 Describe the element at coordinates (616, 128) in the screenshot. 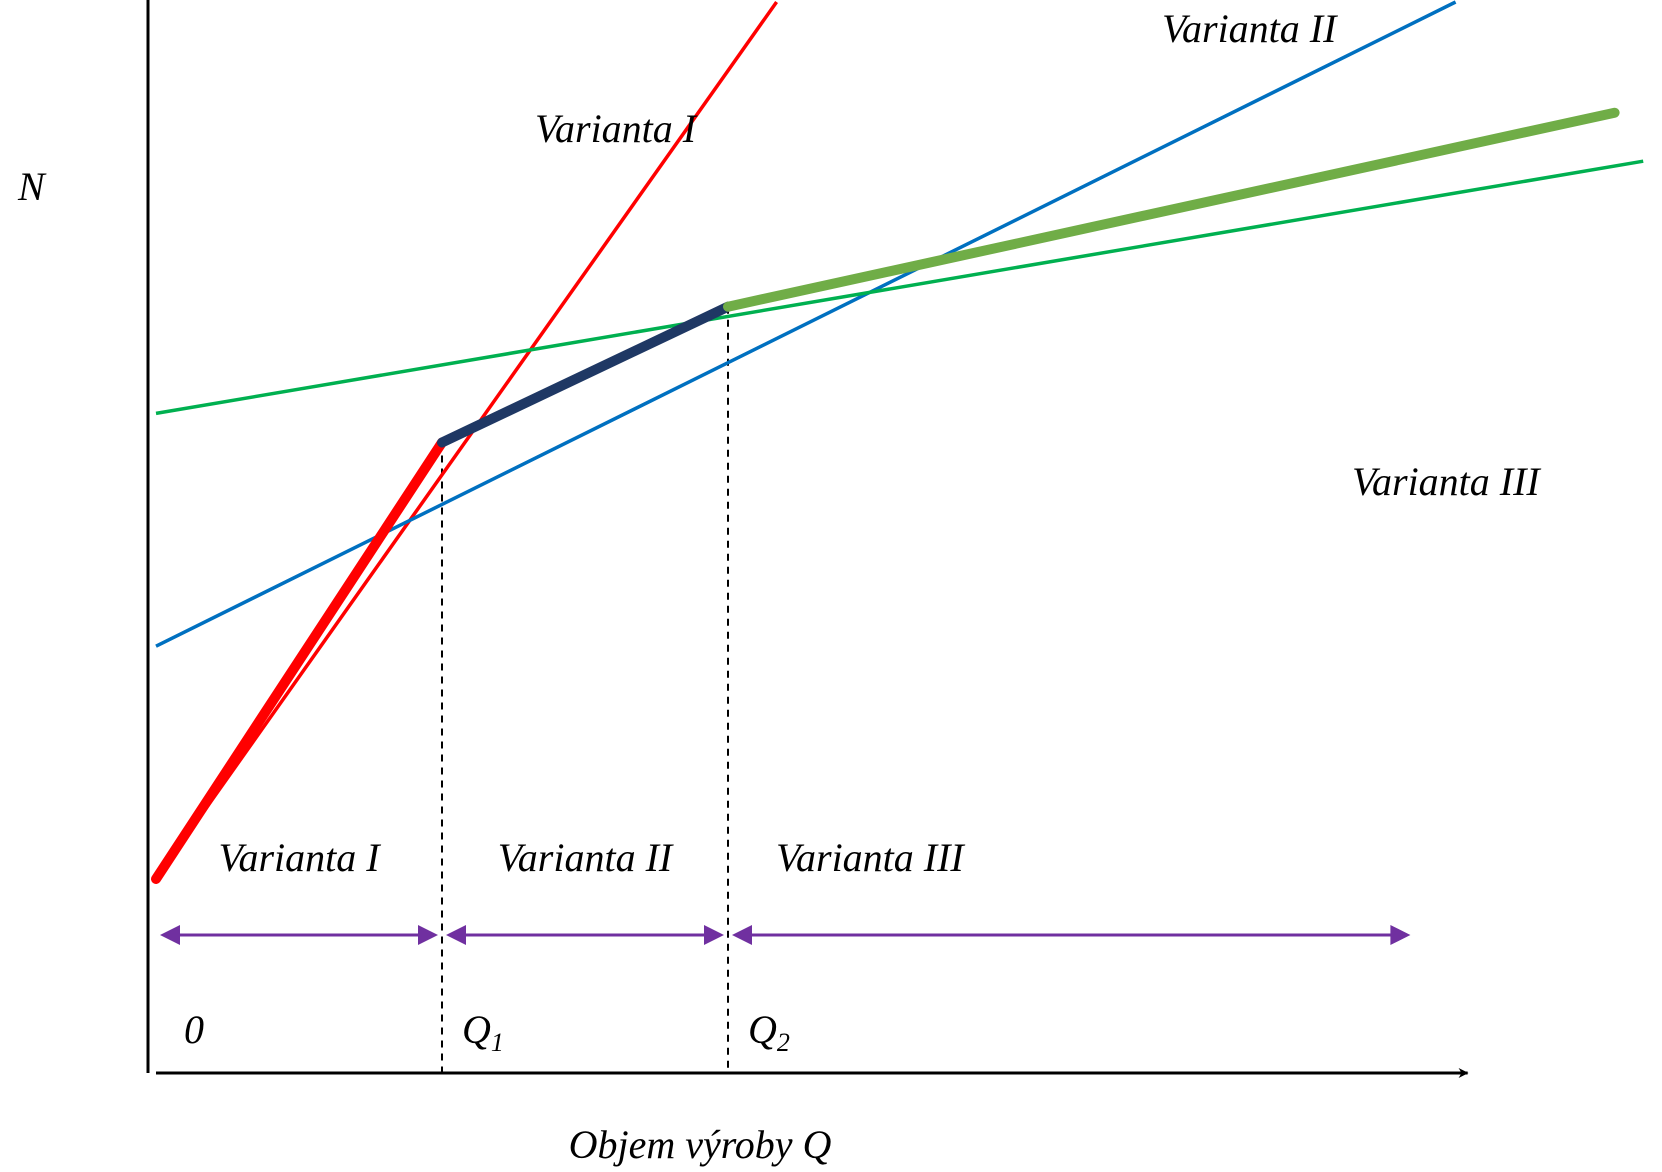

I see `series-label-varianta-i: Varianta I` at that location.